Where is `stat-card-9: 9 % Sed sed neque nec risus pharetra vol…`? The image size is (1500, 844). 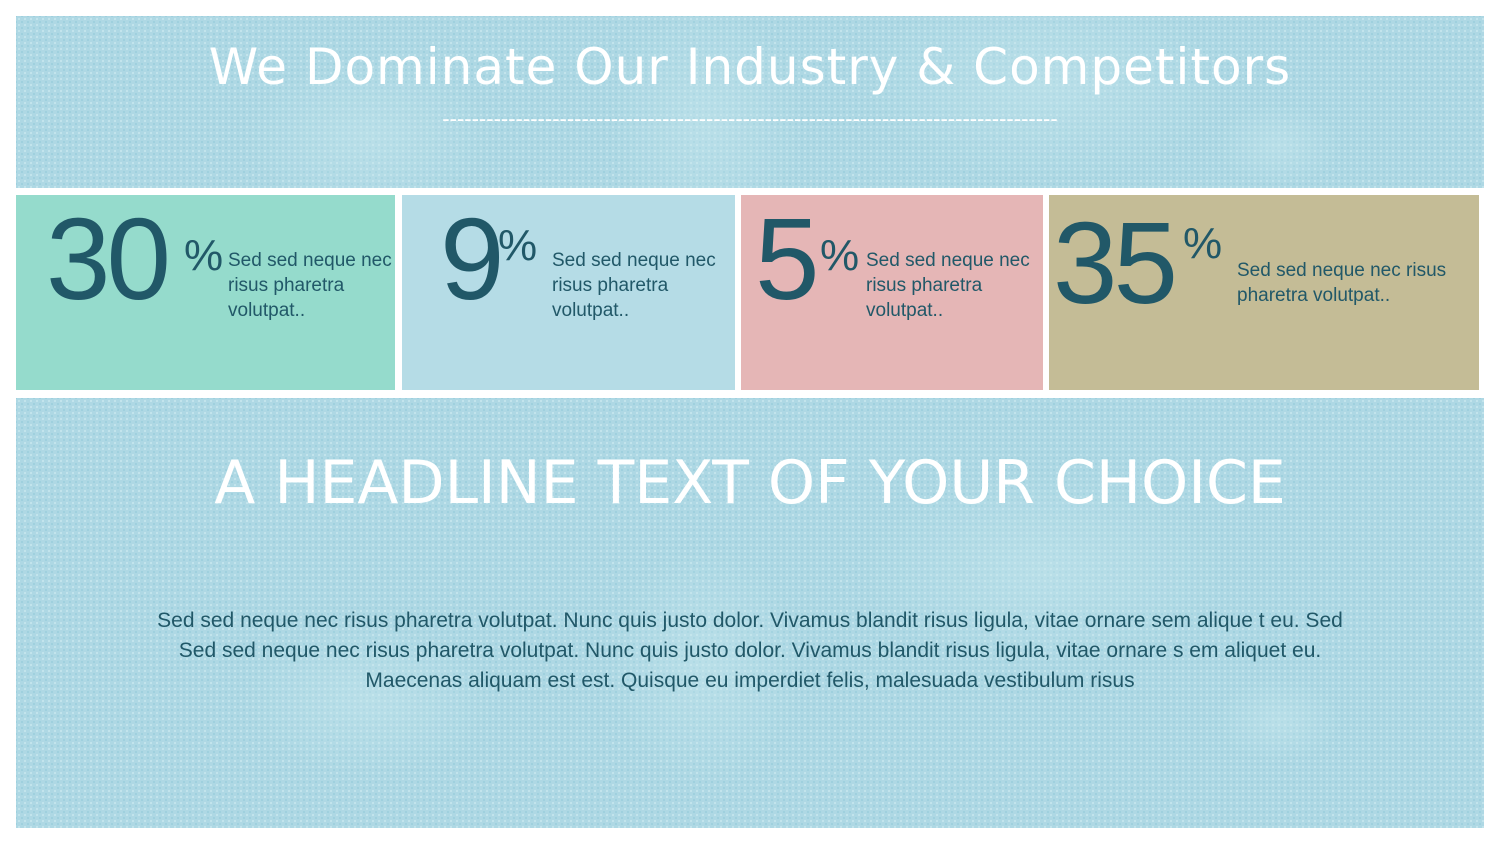
stat-card-9: 9 % Sed sed neque nec risus pharetra vol… is located at coordinates (568, 292).